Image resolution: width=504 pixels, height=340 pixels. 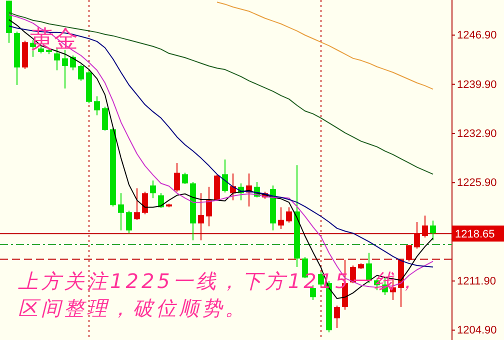 I want to click on y-tick-label: 1232.90, so click(x=477, y=134).